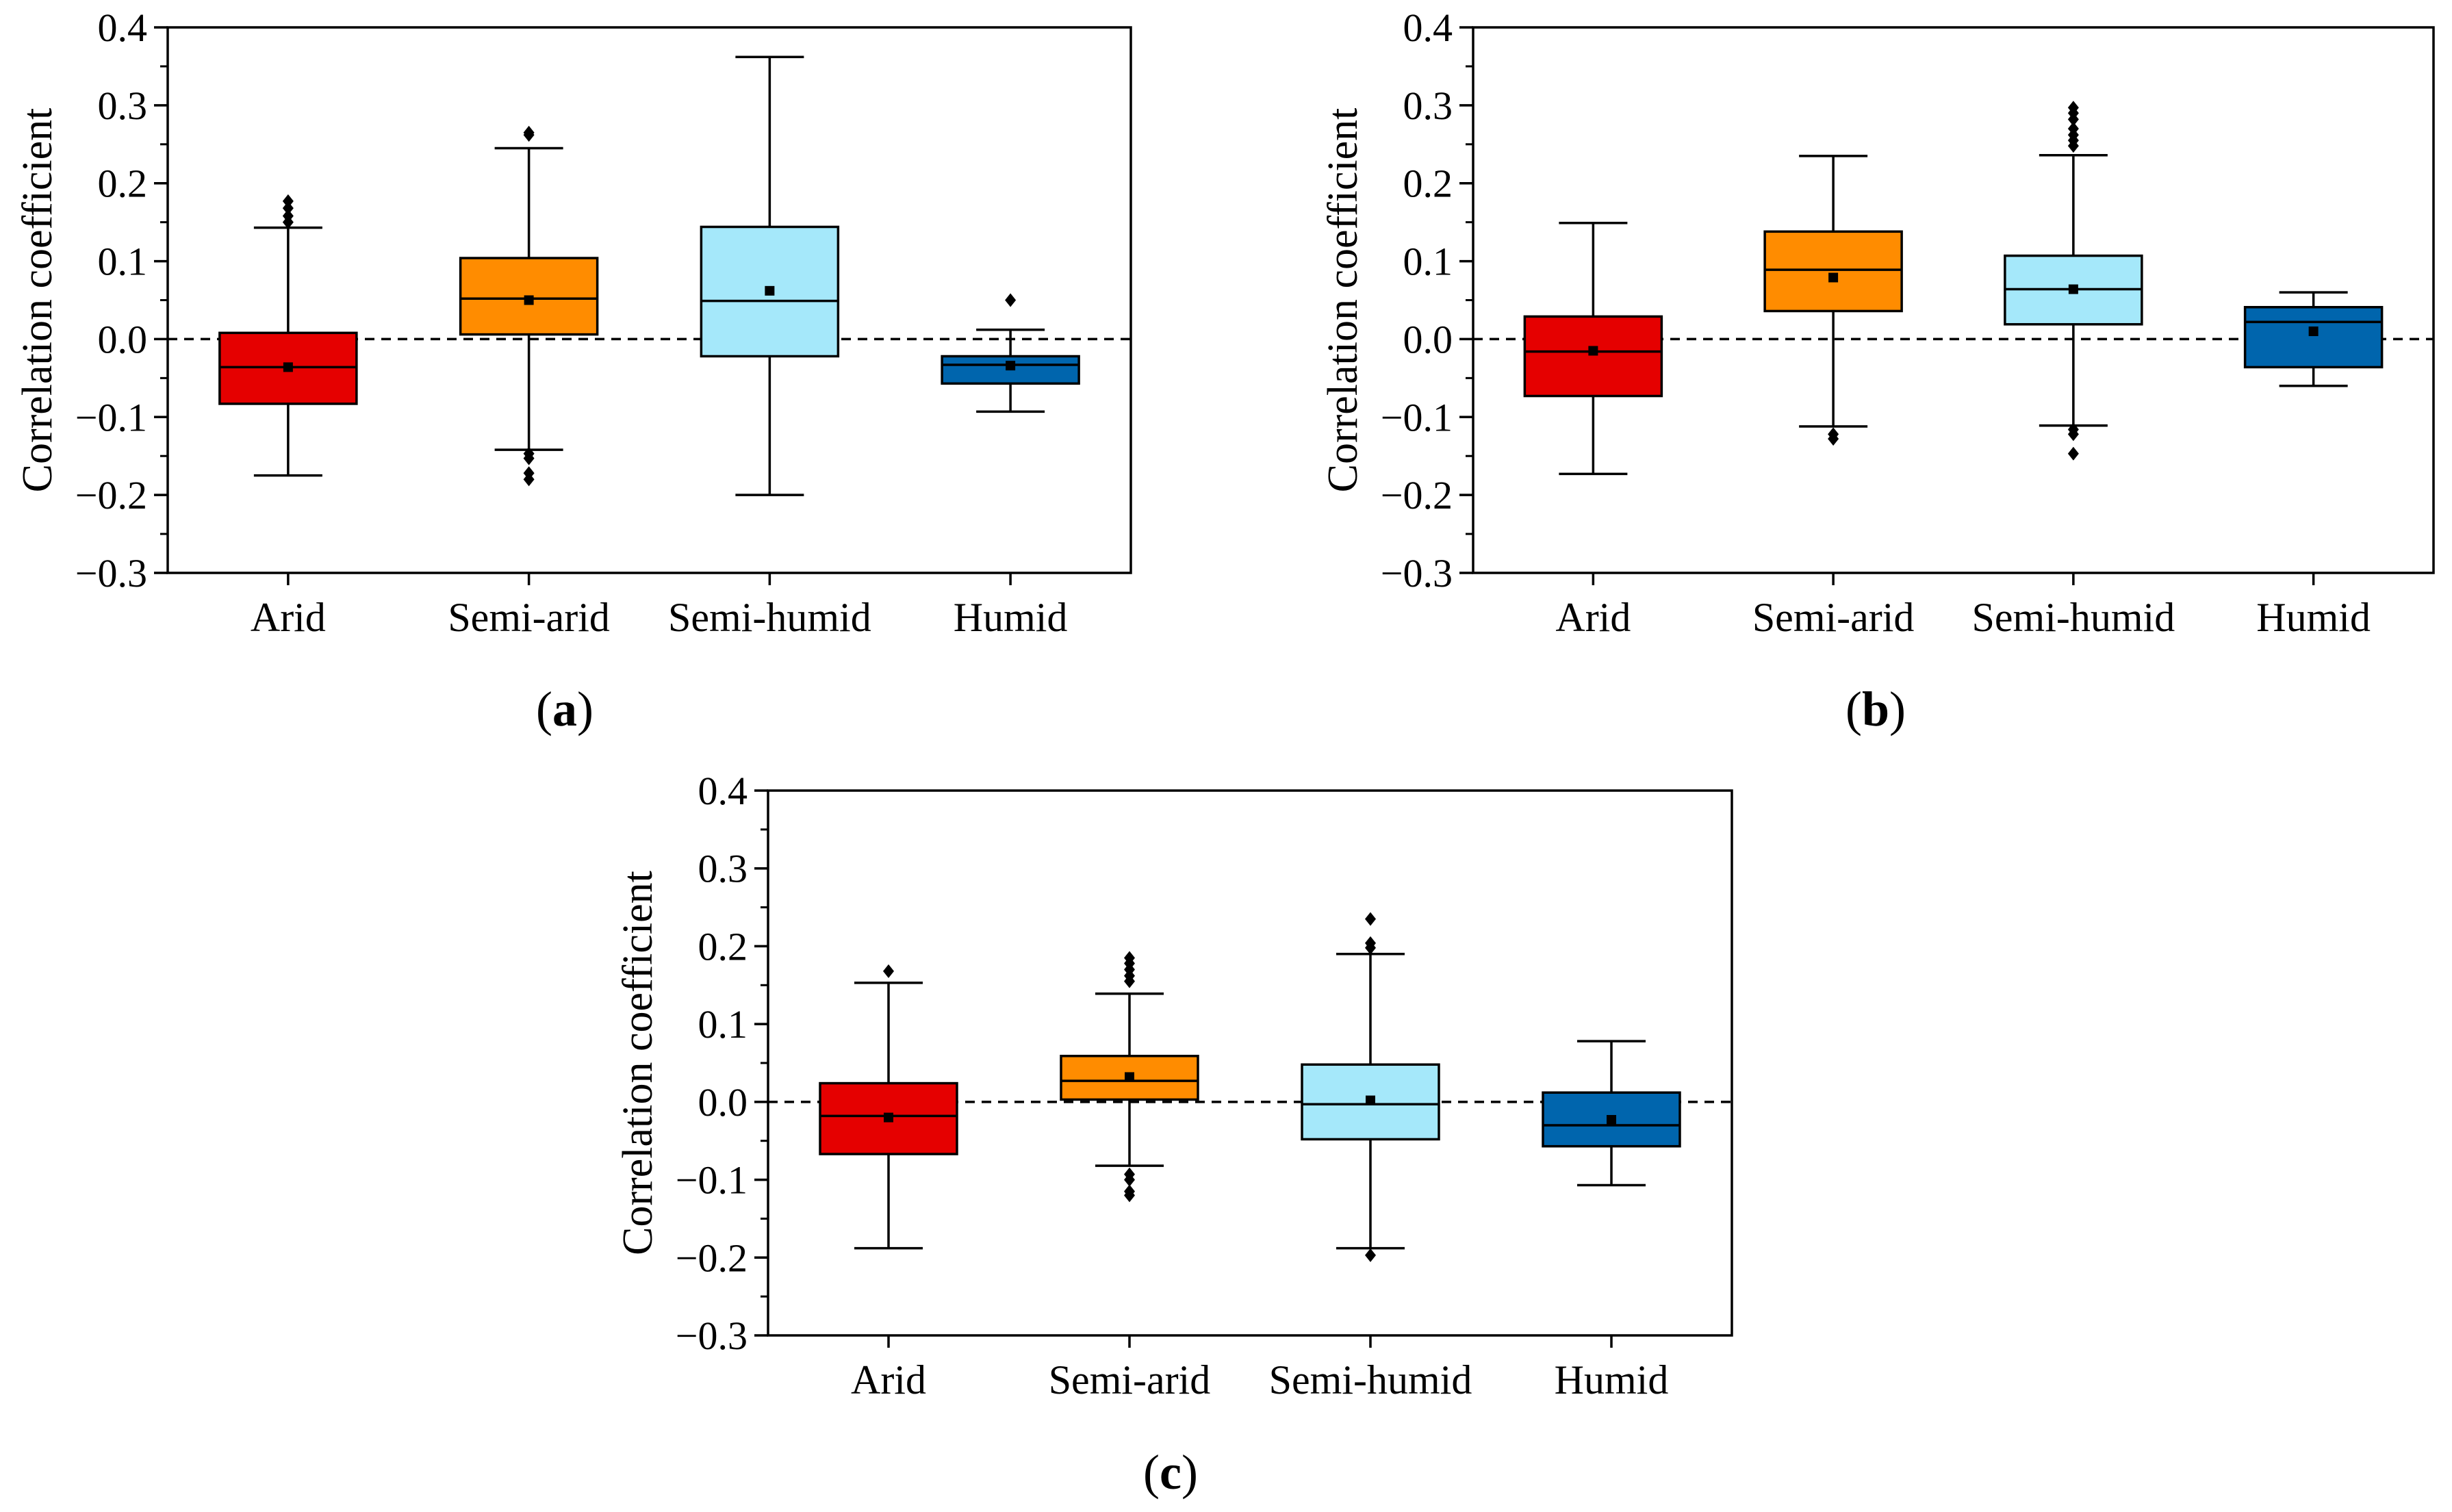  I want to click on panel-a-label: (a), so click(564, 709).